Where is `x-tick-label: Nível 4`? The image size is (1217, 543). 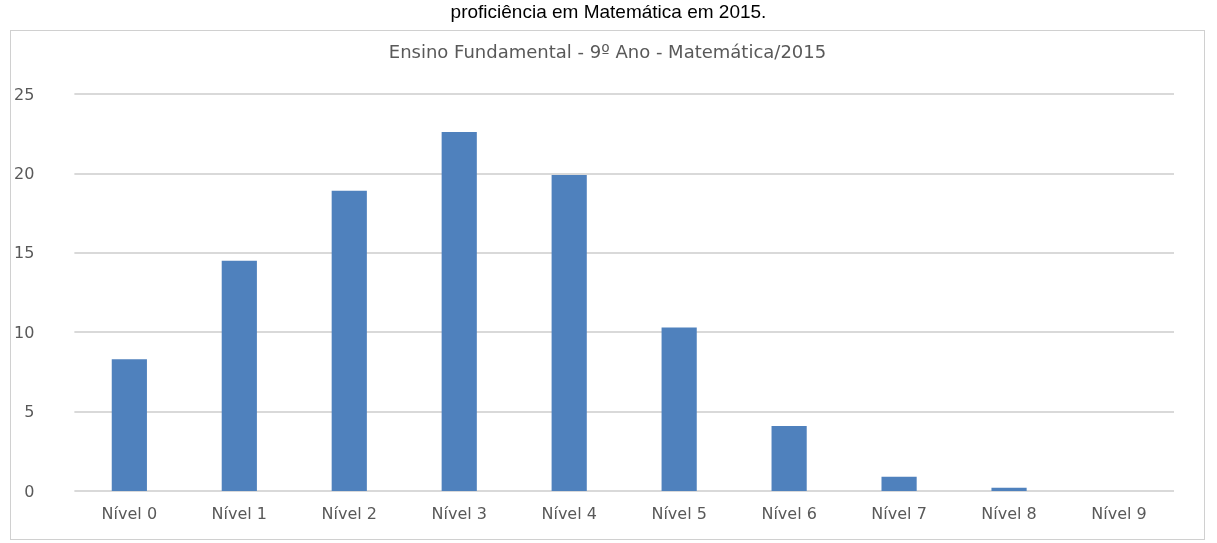 x-tick-label: Nível 4 is located at coordinates (569, 513).